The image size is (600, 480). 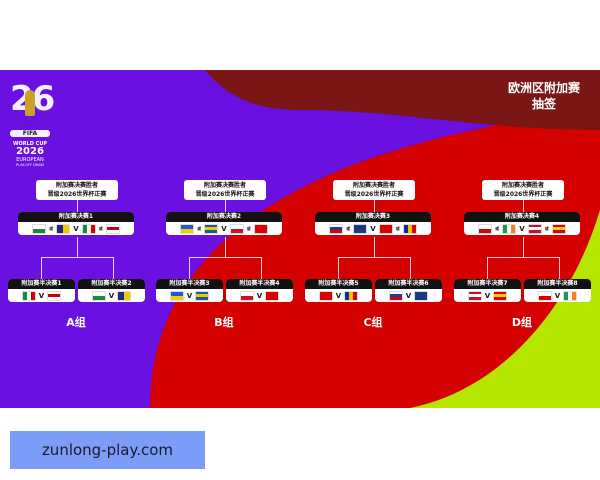 What do you see at coordinates (336, 228) in the screenshot?
I see `slovakia-flag-icon` at bounding box center [336, 228].